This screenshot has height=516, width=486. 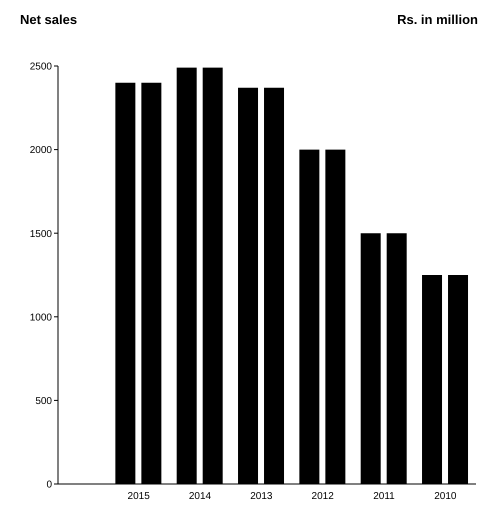 What do you see at coordinates (437, 19) in the screenshot?
I see `text: Rs. in million` at bounding box center [437, 19].